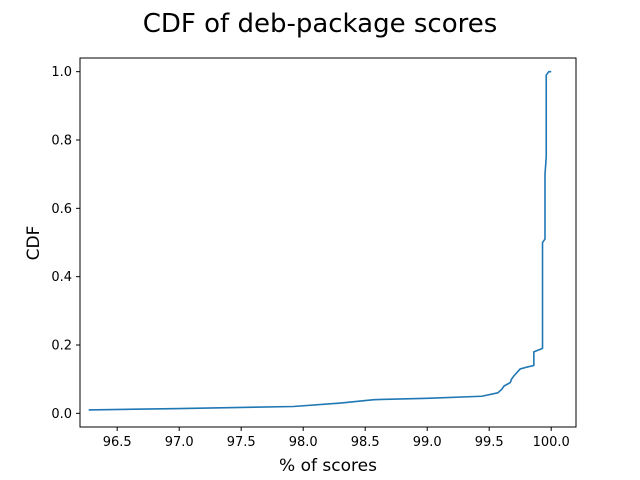  I want to click on x-axis-label: % of scores, so click(328, 466).